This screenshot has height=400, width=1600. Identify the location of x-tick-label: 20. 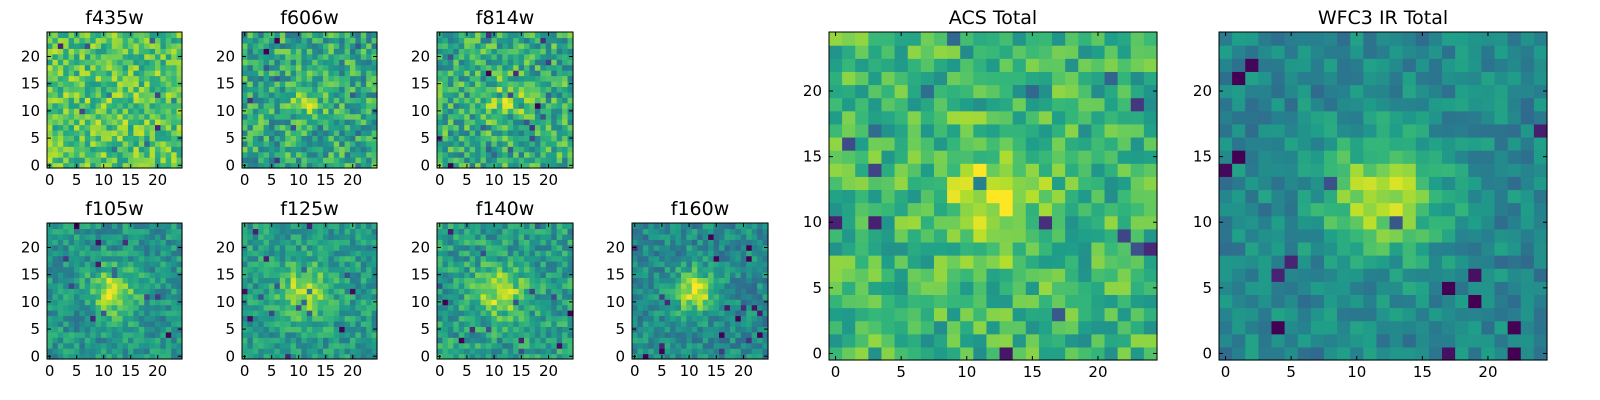
(352, 371).